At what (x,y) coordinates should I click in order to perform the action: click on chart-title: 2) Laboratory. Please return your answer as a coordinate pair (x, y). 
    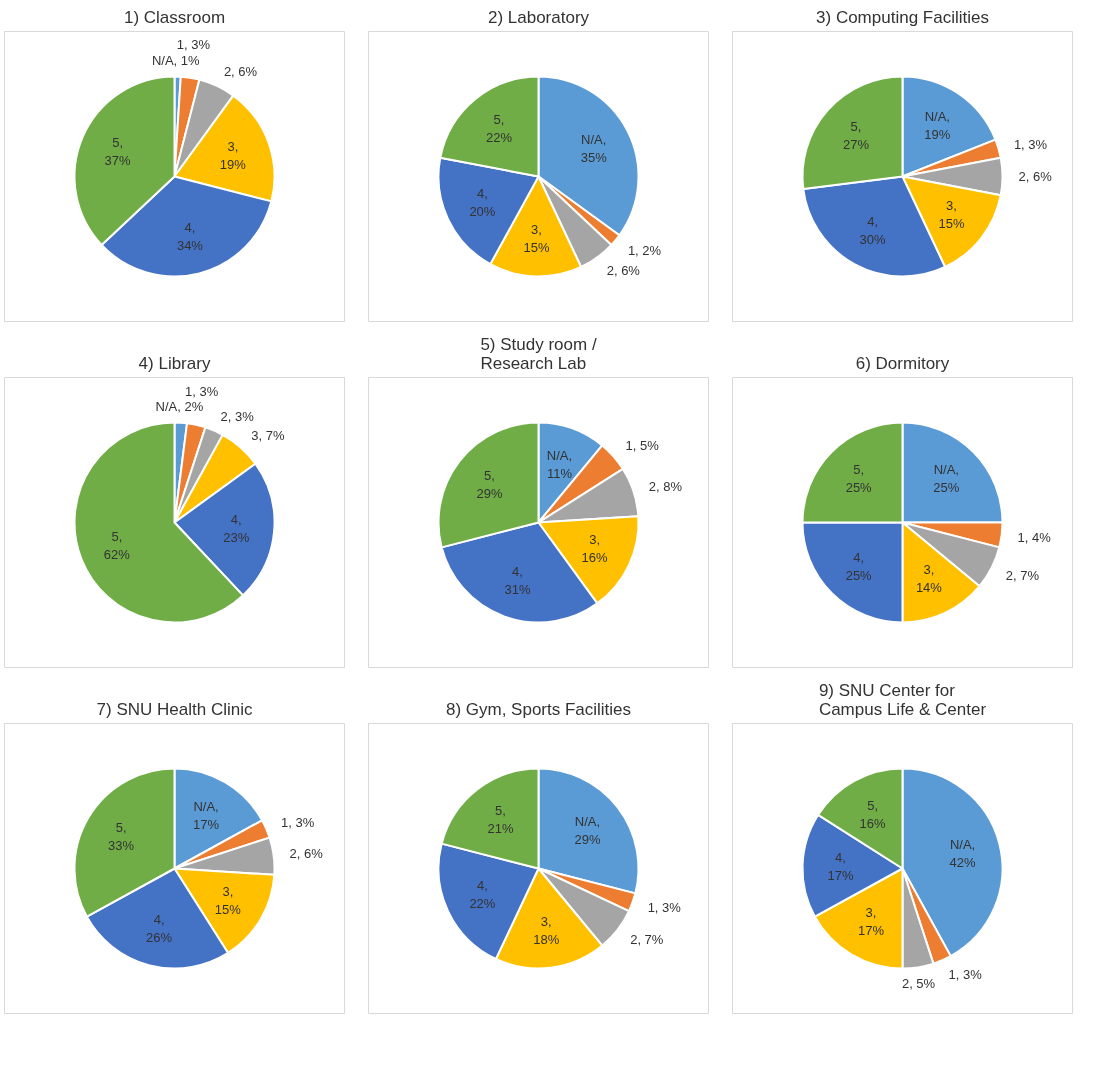
    Looking at the image, I should click on (538, 17).